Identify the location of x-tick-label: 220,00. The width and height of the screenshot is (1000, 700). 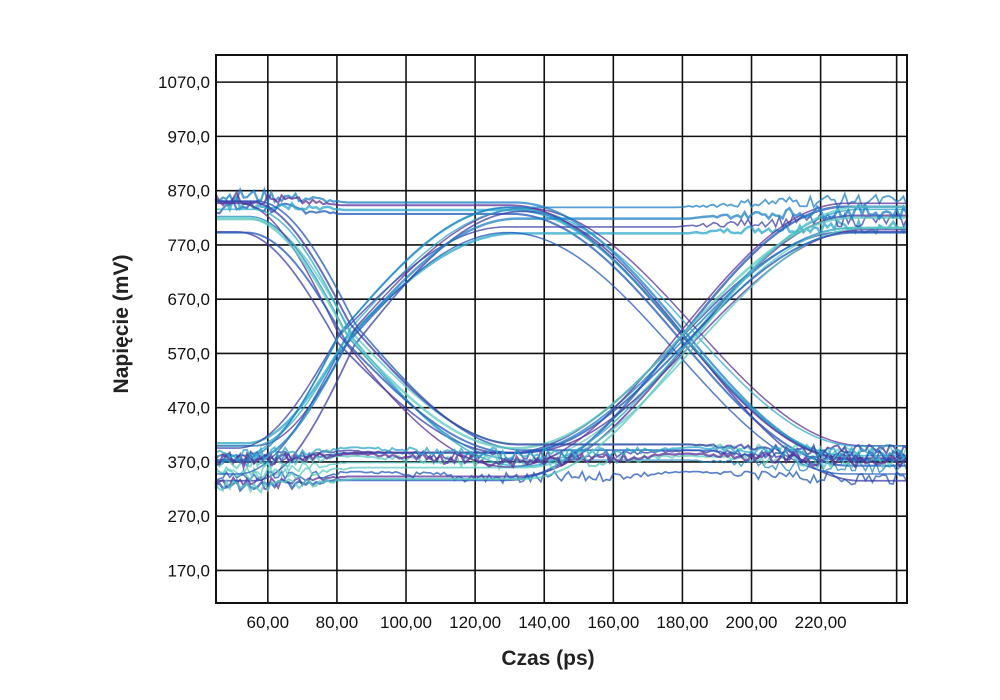
(821, 622).